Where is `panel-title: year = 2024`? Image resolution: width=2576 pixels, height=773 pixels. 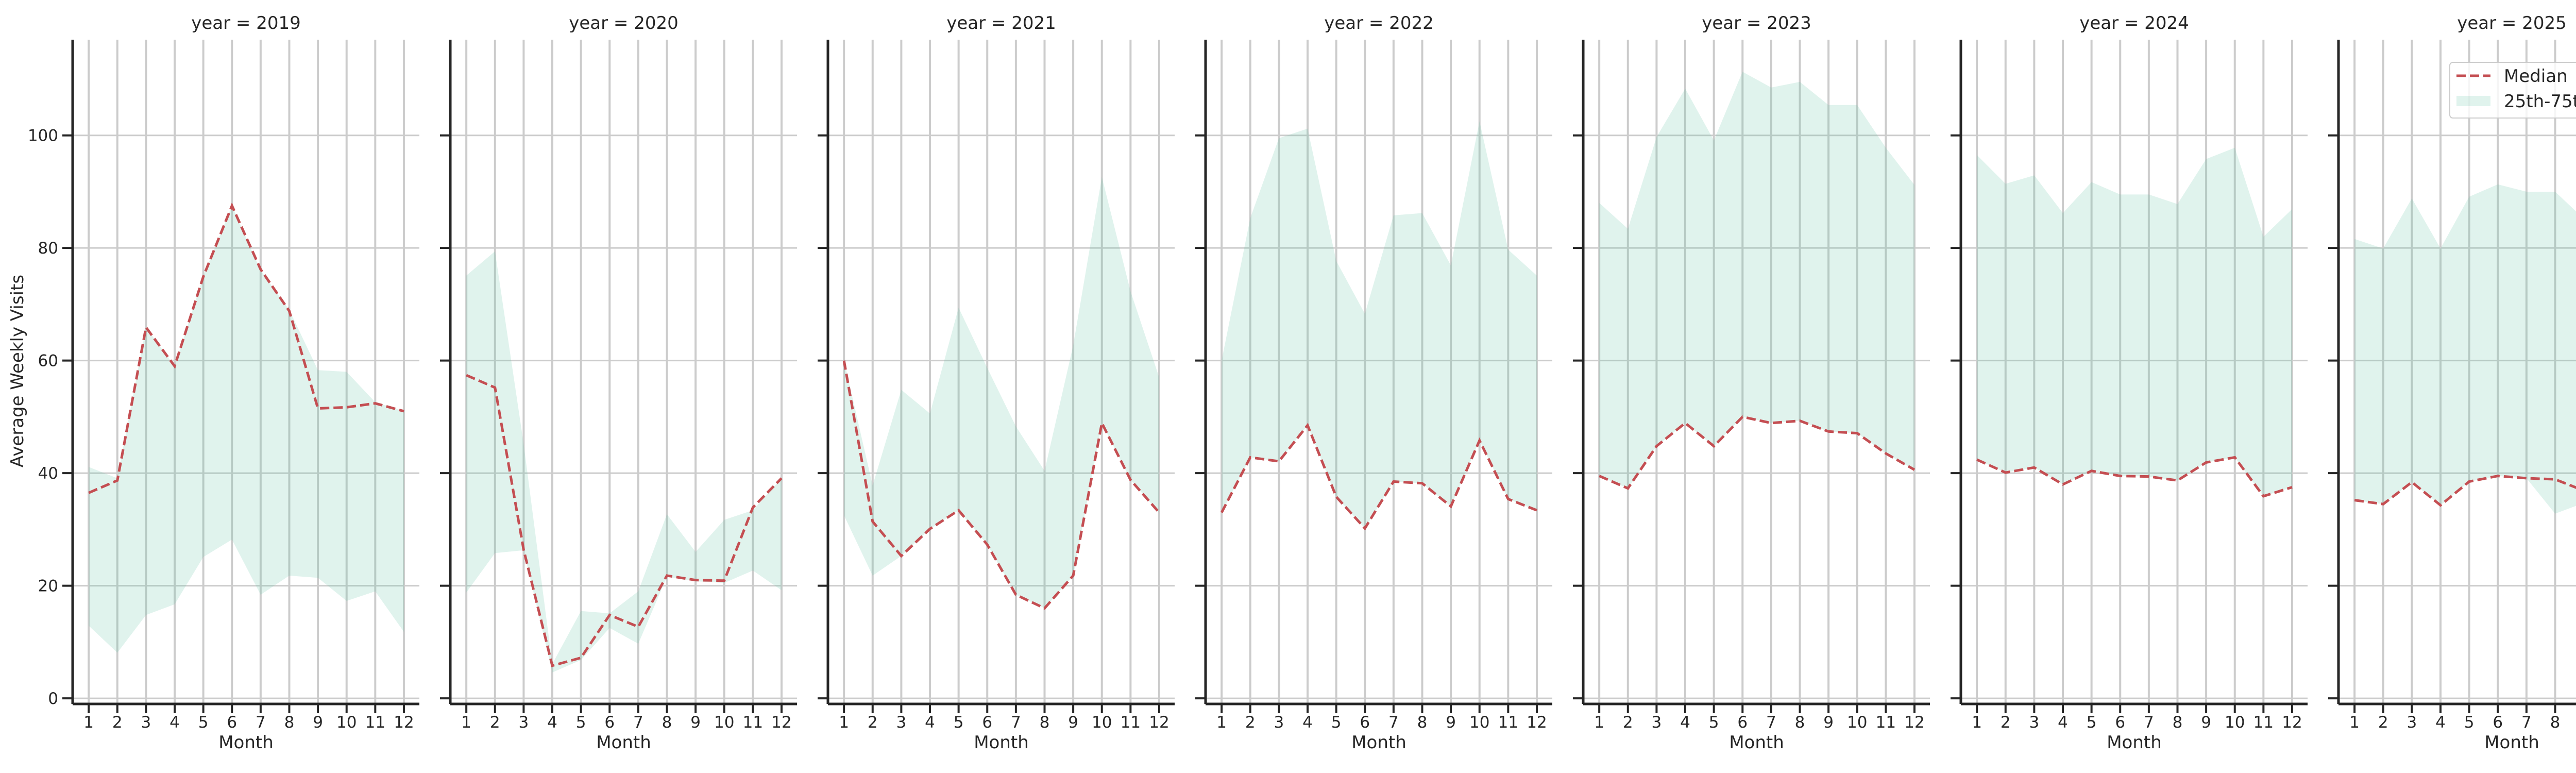 panel-title: year = 2024 is located at coordinates (2134, 23).